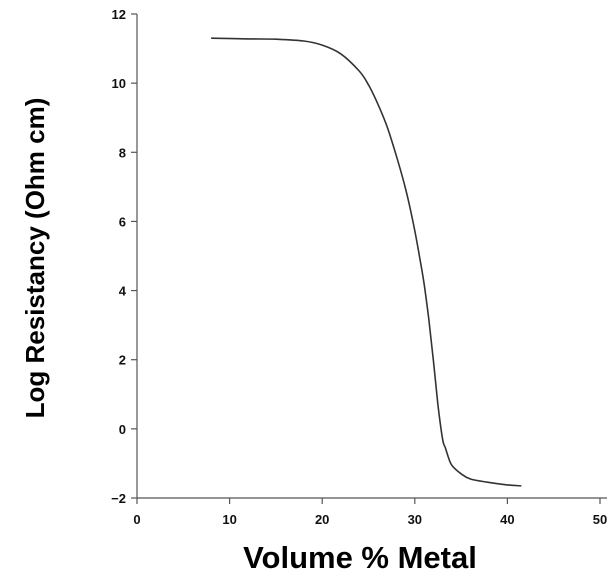 The width and height of the screenshot is (607, 580). Describe the element at coordinates (118, 498) in the screenshot. I see `y-tick-label: −2` at that location.